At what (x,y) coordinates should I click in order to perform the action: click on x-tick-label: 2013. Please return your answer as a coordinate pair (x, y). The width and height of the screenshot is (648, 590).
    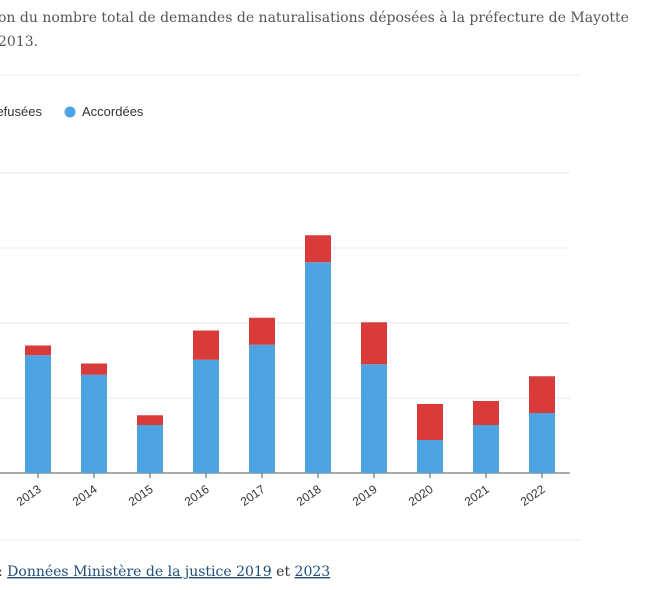
    Looking at the image, I should click on (29, 495).